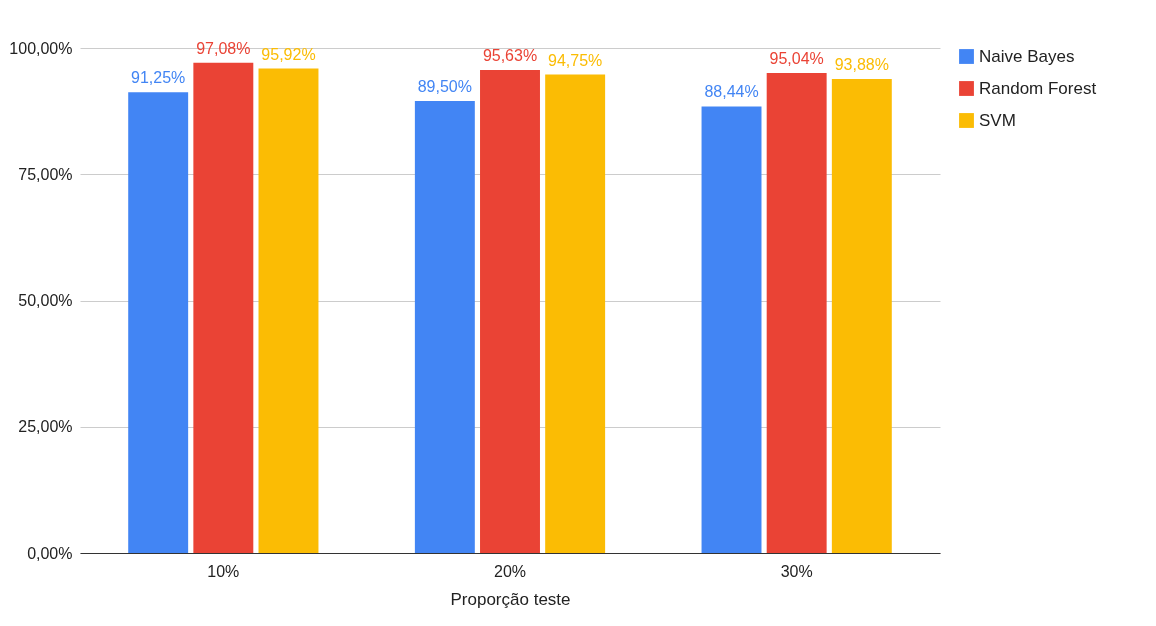  I want to click on y-tick-label: 100,00%, so click(41, 48).